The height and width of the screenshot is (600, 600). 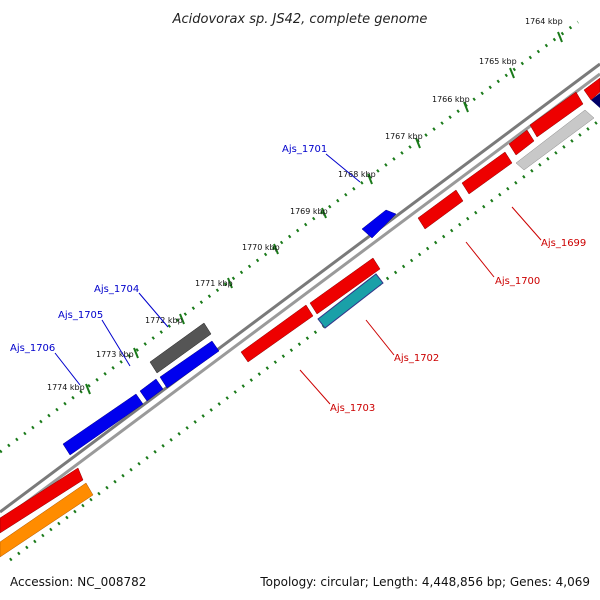 I want to click on tick-label: 1770 kbp, so click(x=261, y=247).